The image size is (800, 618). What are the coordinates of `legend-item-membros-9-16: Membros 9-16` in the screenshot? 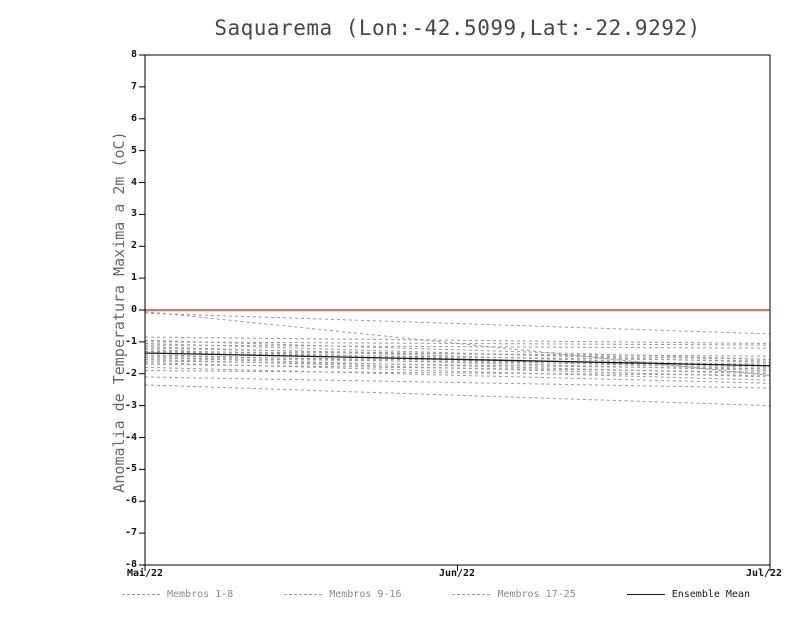 It's located at (342, 594).